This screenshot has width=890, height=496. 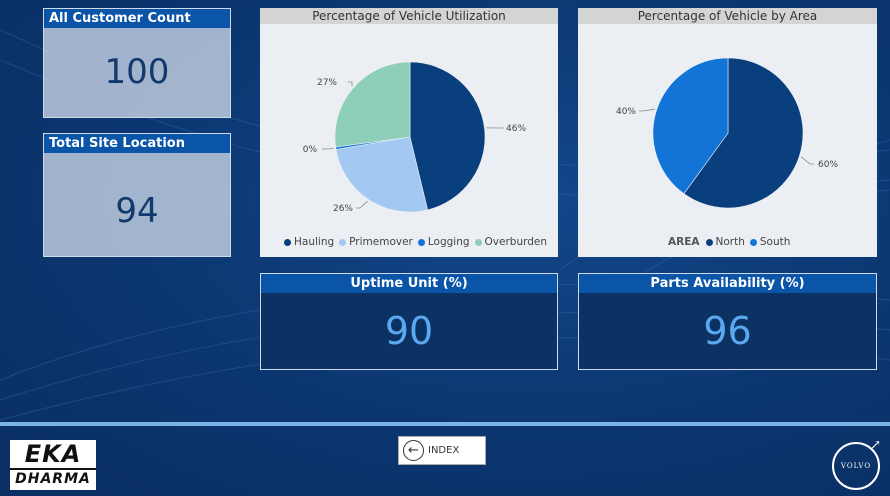 I want to click on utilization-legend: Hauling Primemover Logging Overburden, so click(x=418, y=242).